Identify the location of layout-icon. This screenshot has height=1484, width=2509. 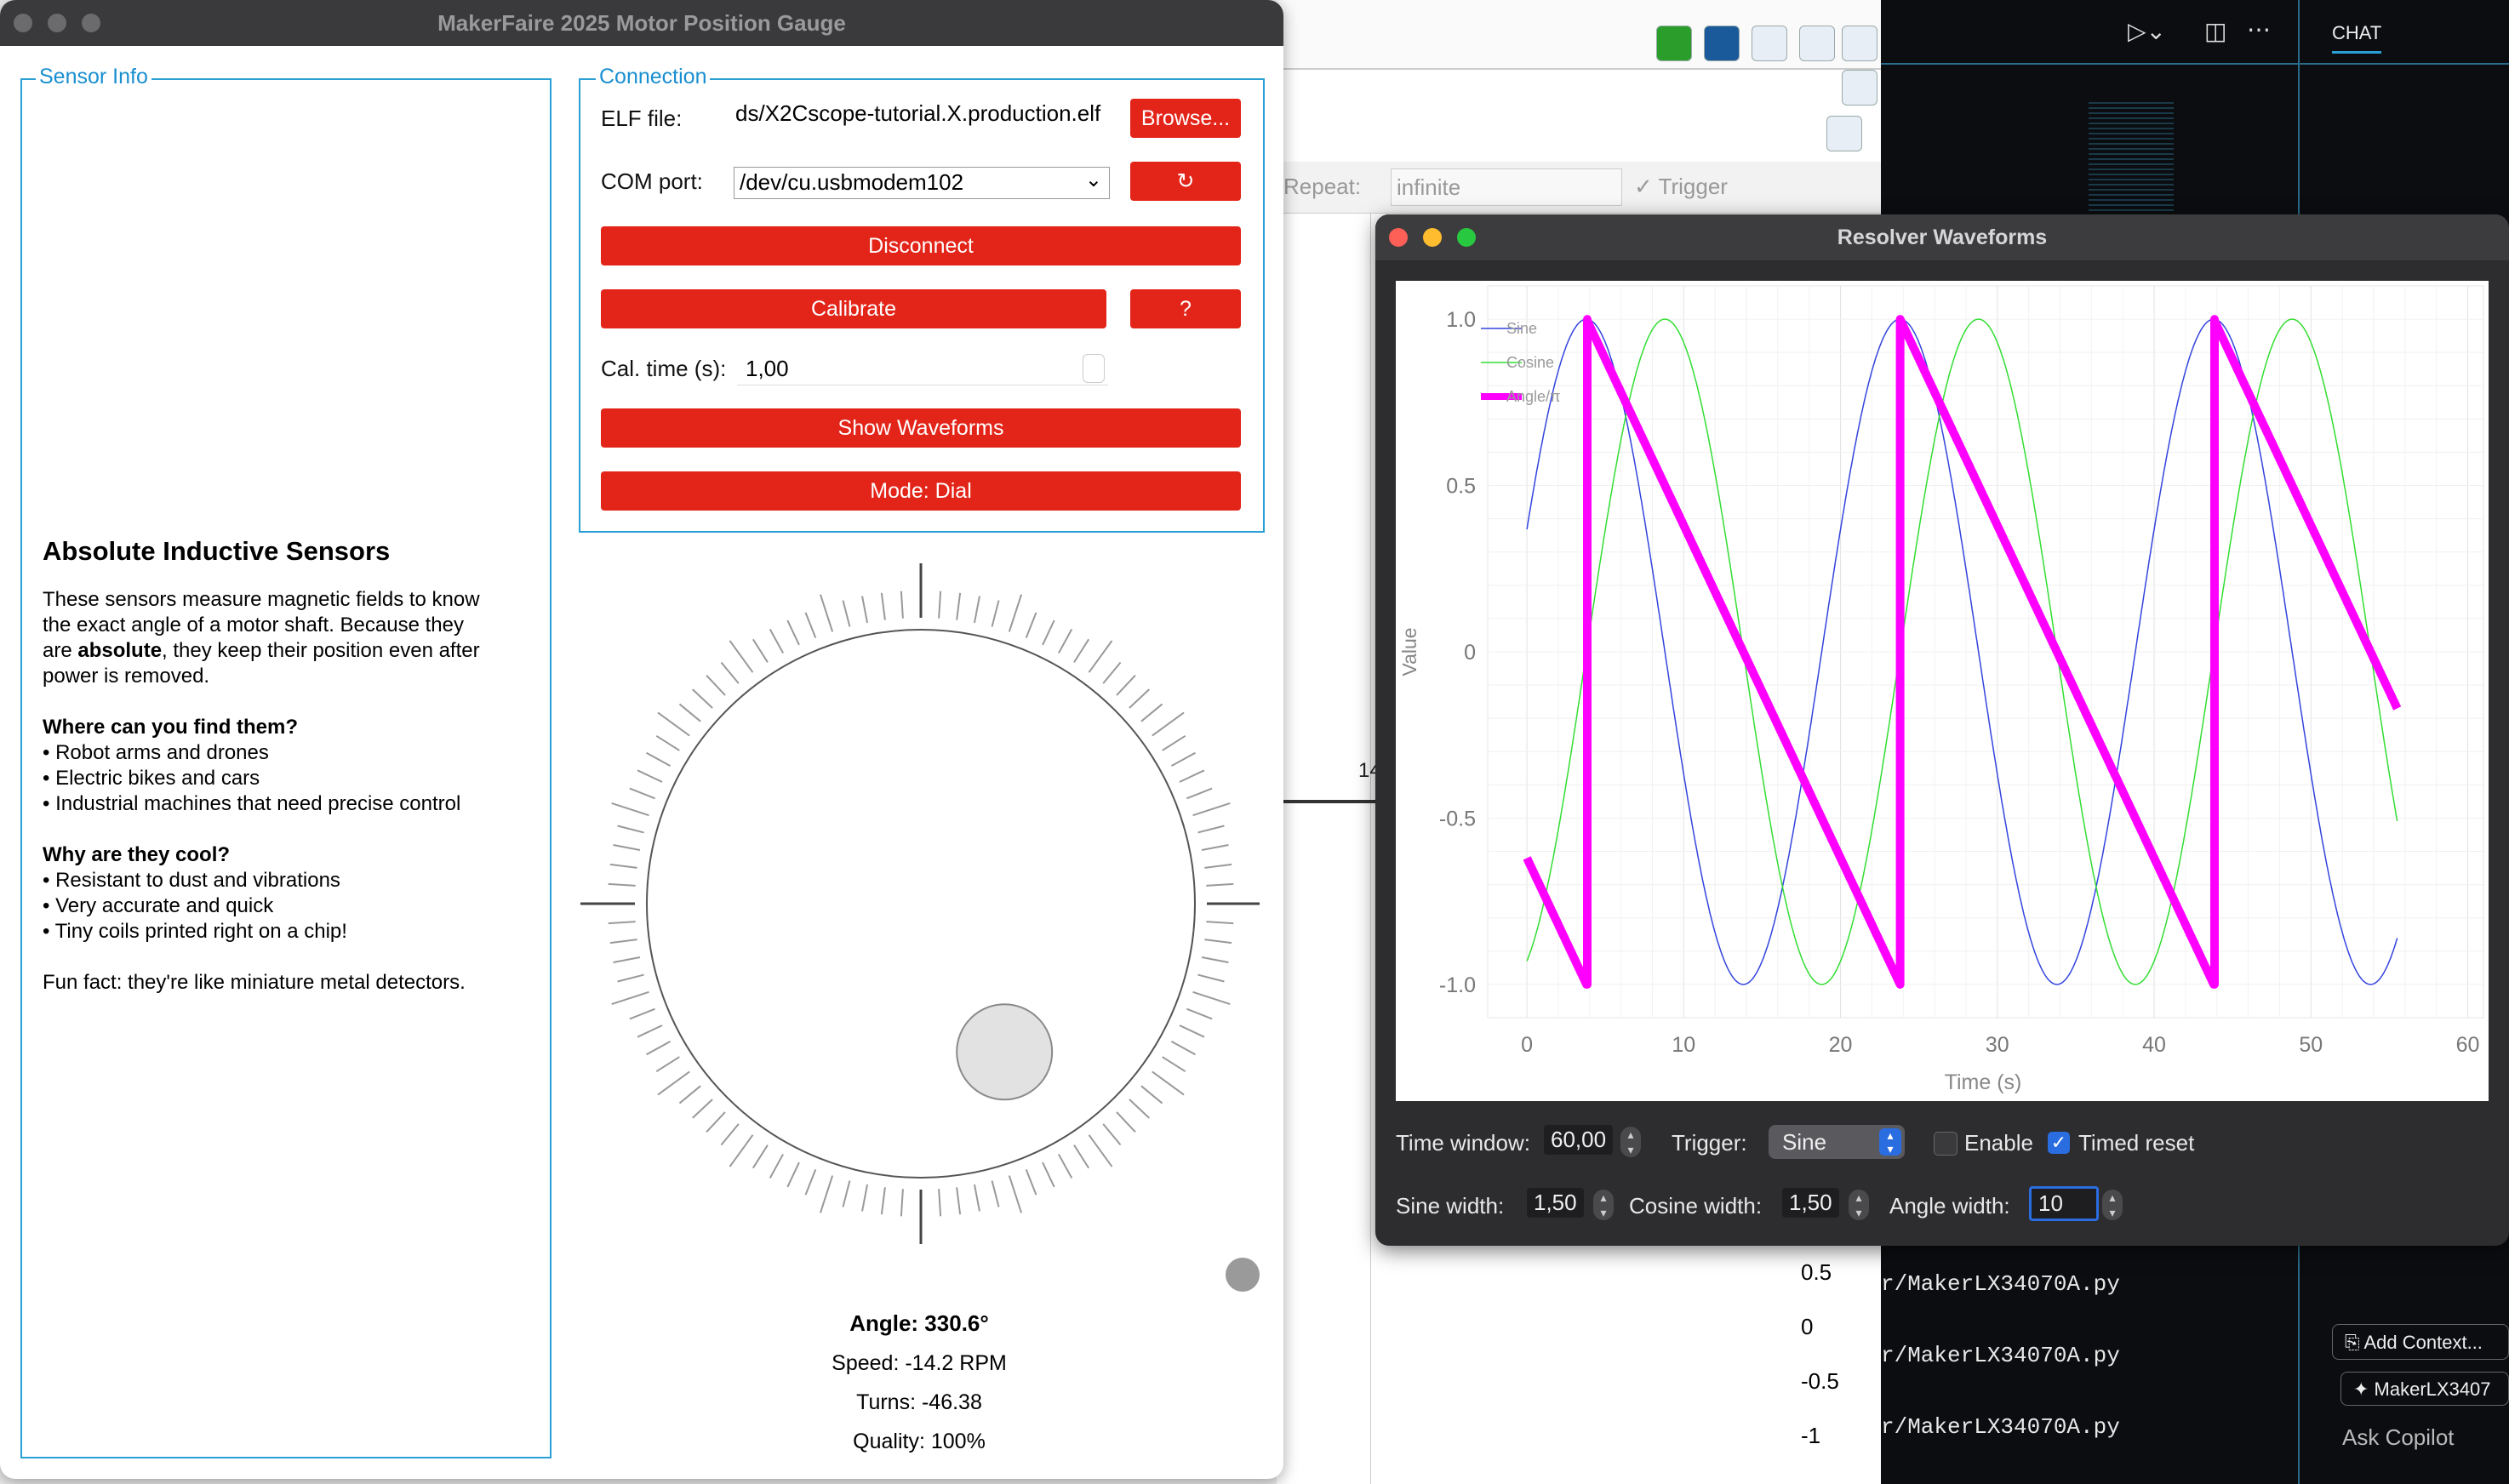
(1817, 43).